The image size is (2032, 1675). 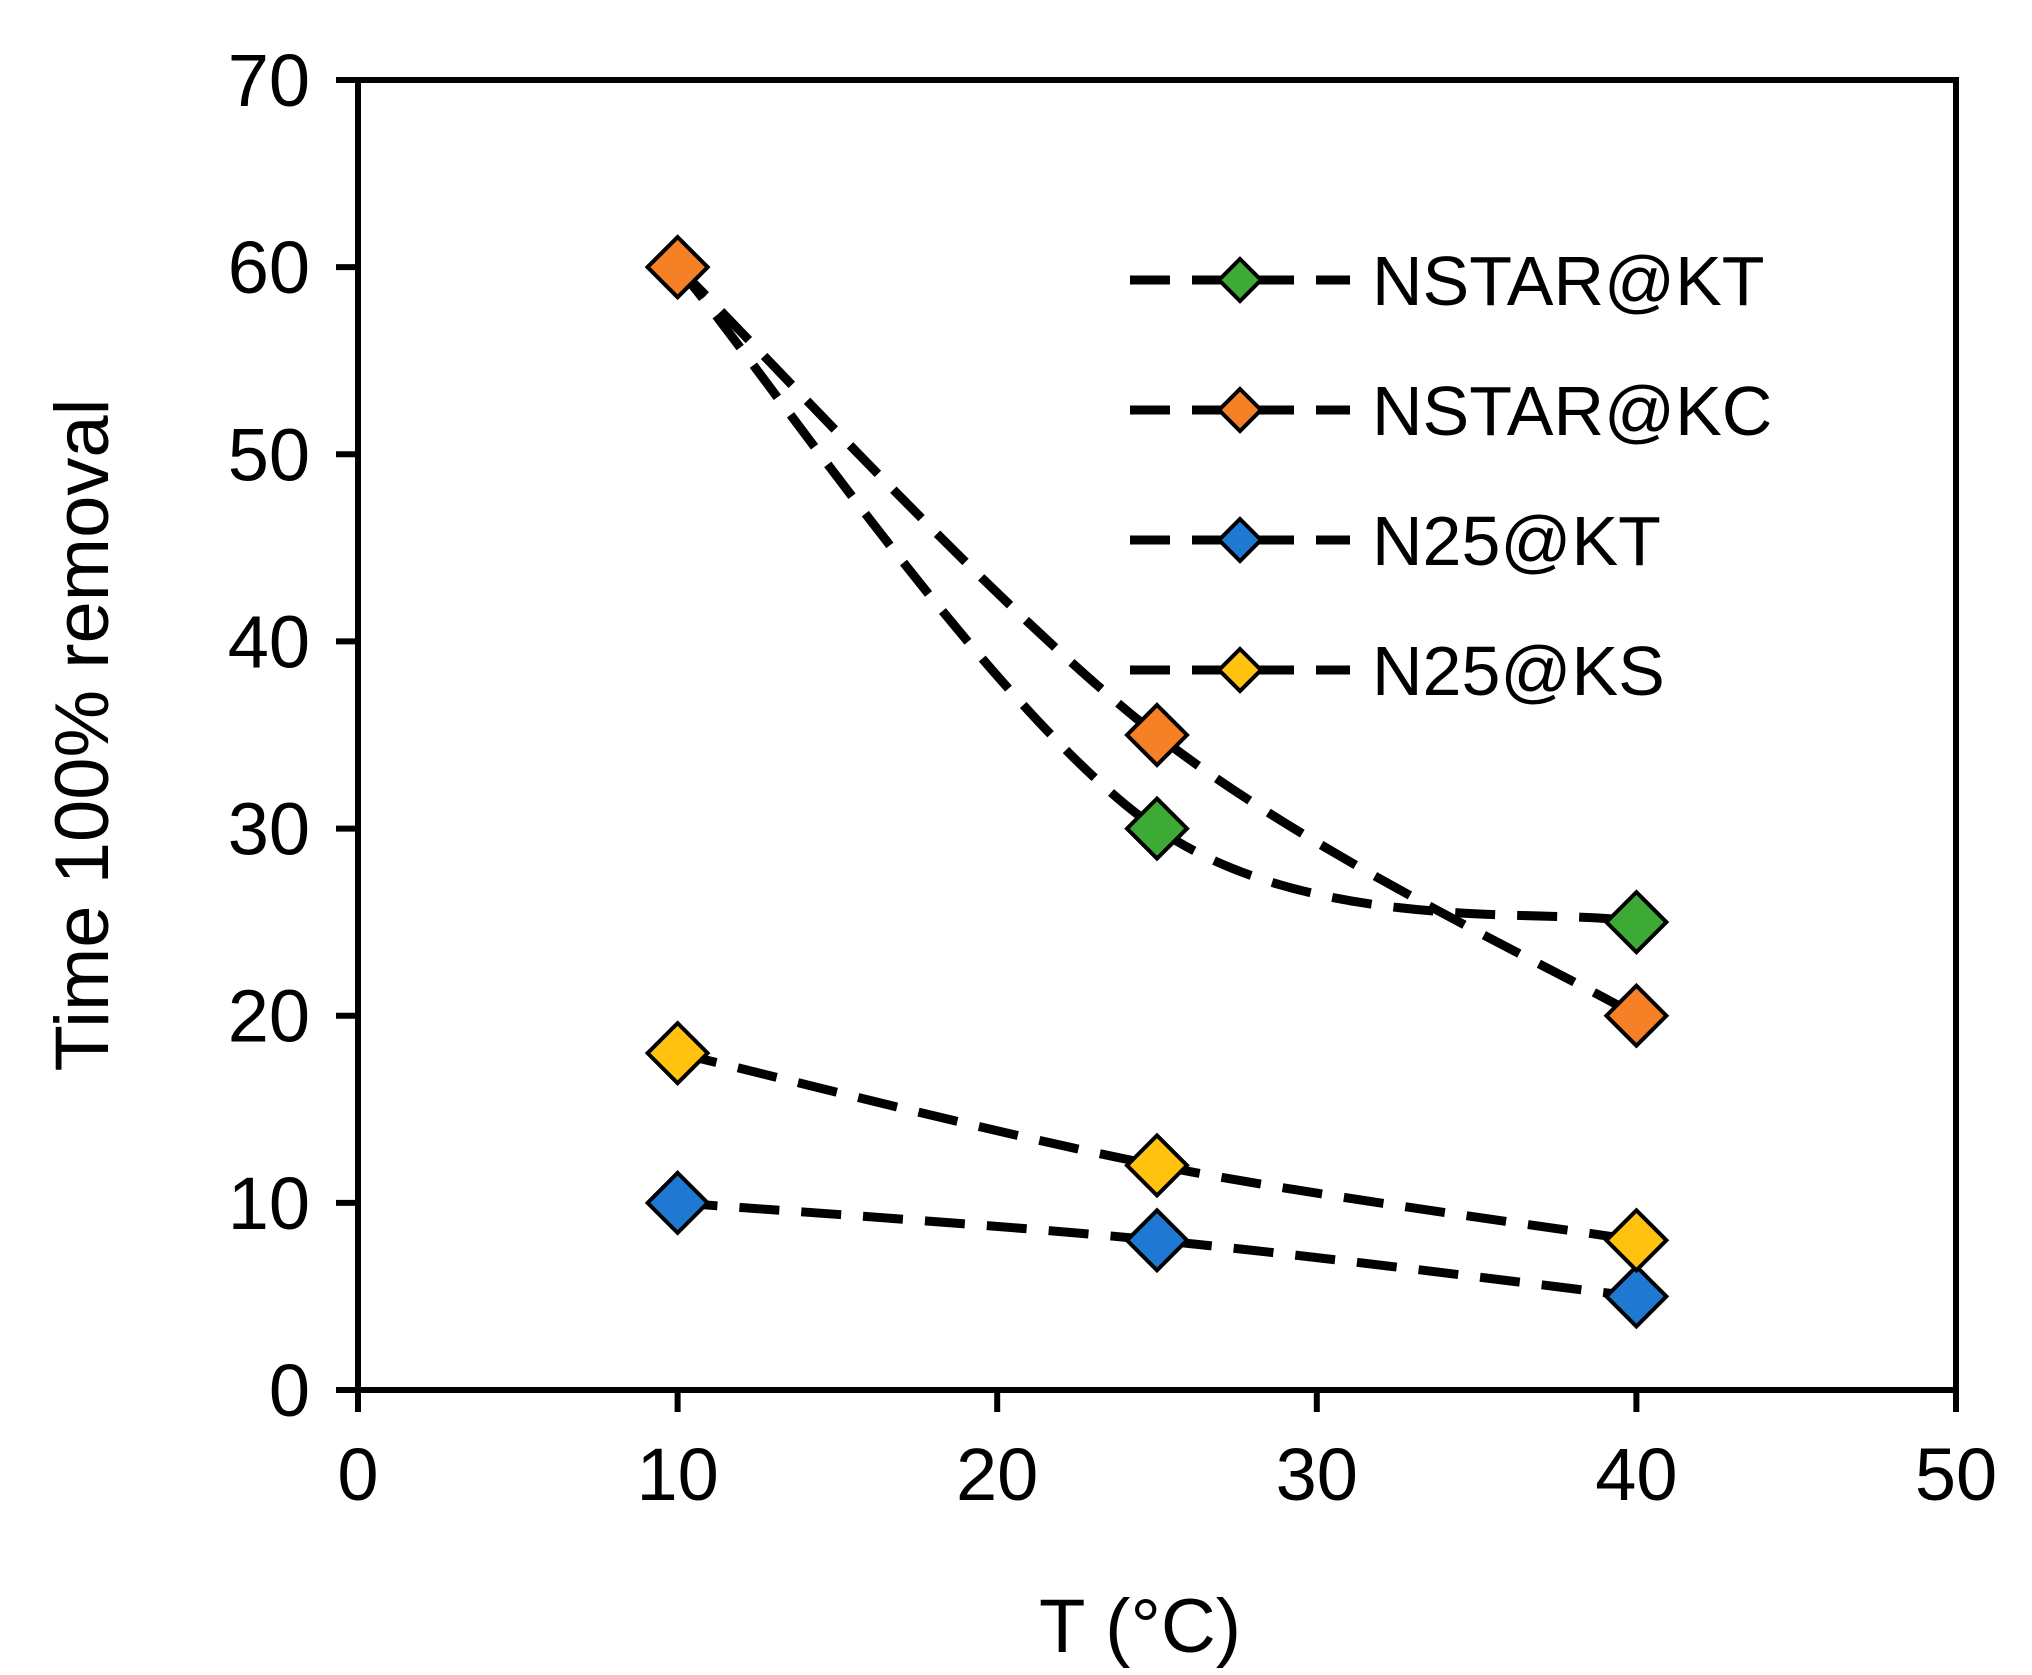 What do you see at coordinates (1568, 281) in the screenshot?
I see `legend-label: NSTAR@KT` at bounding box center [1568, 281].